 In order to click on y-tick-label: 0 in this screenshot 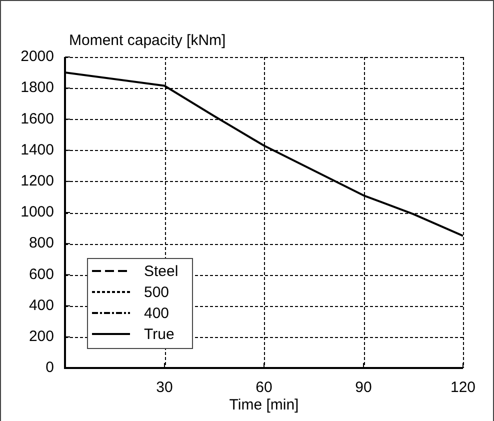, I will do `click(50, 367)`.